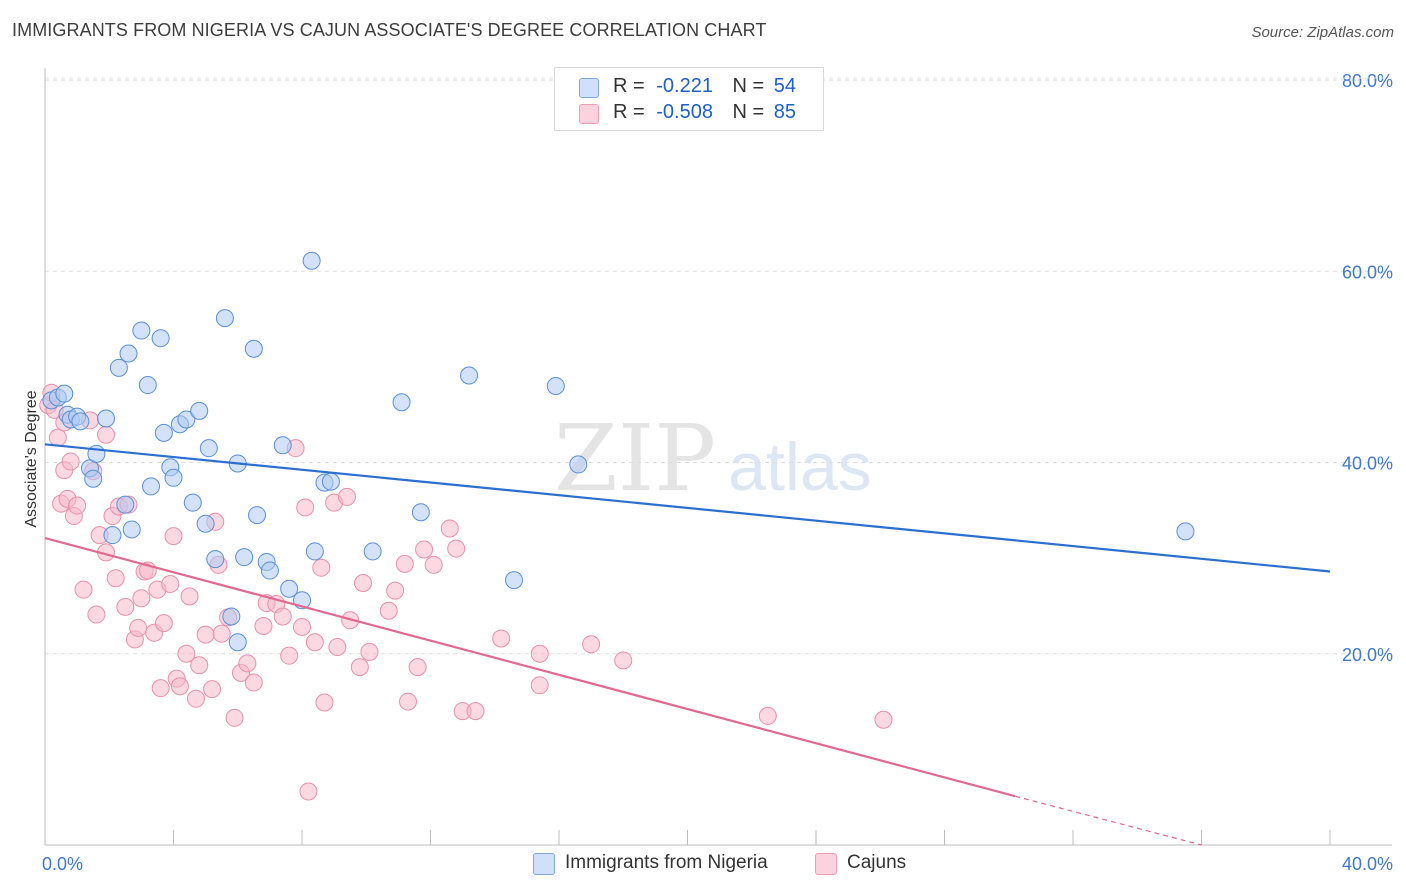  What do you see at coordinates (1367, 655) in the screenshot?
I see `y-tick-label: 20.0%` at bounding box center [1367, 655].